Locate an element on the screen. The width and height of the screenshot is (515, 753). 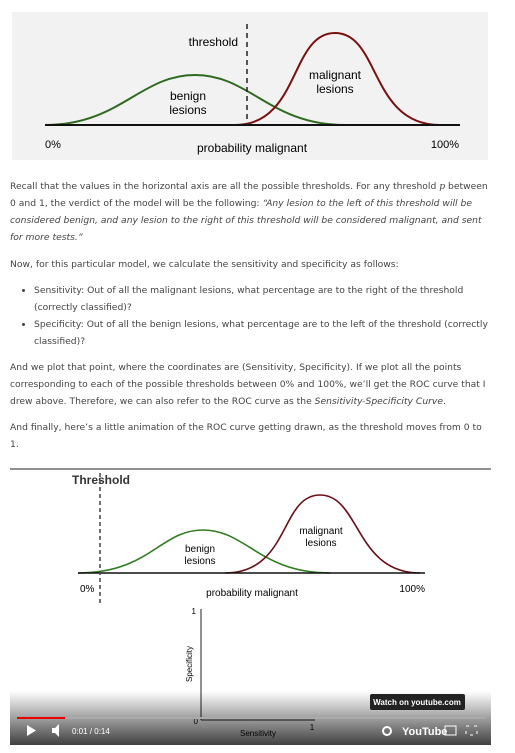
math: p is located at coordinates (442, 186).